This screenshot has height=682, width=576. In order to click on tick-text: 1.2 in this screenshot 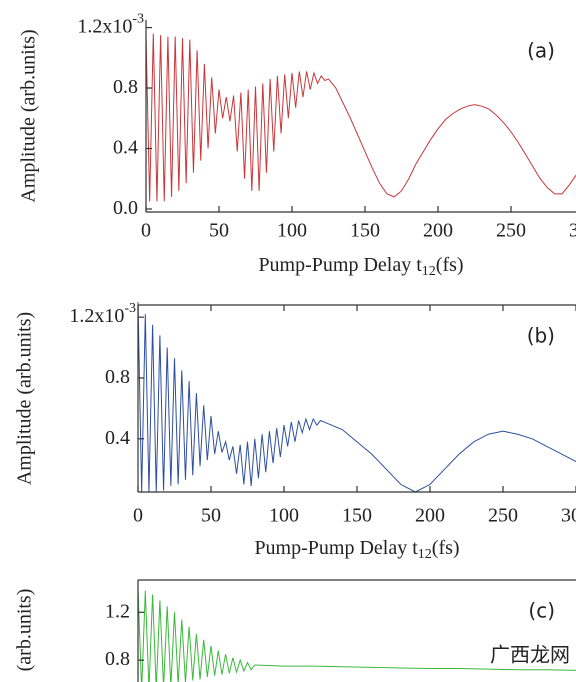, I will do `click(117, 611)`.